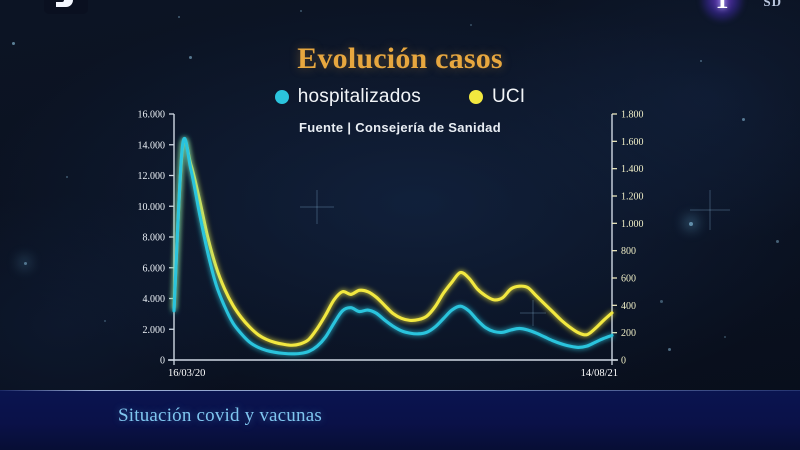 This screenshot has height=450, width=800. What do you see at coordinates (632, 197) in the screenshot?
I see `svg-text: 1.200` at bounding box center [632, 197].